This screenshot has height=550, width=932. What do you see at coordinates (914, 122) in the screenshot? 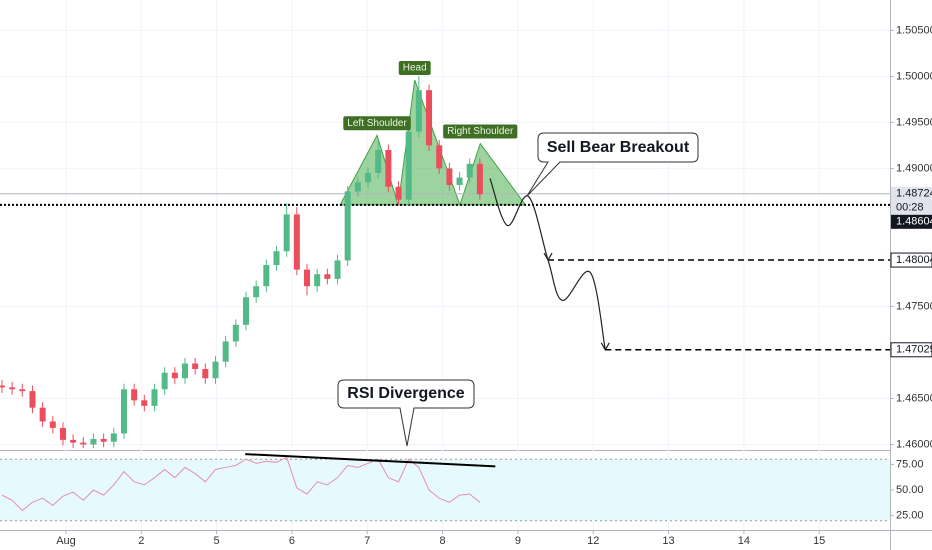
I see `y-tick-label: 1.49500` at bounding box center [914, 122].